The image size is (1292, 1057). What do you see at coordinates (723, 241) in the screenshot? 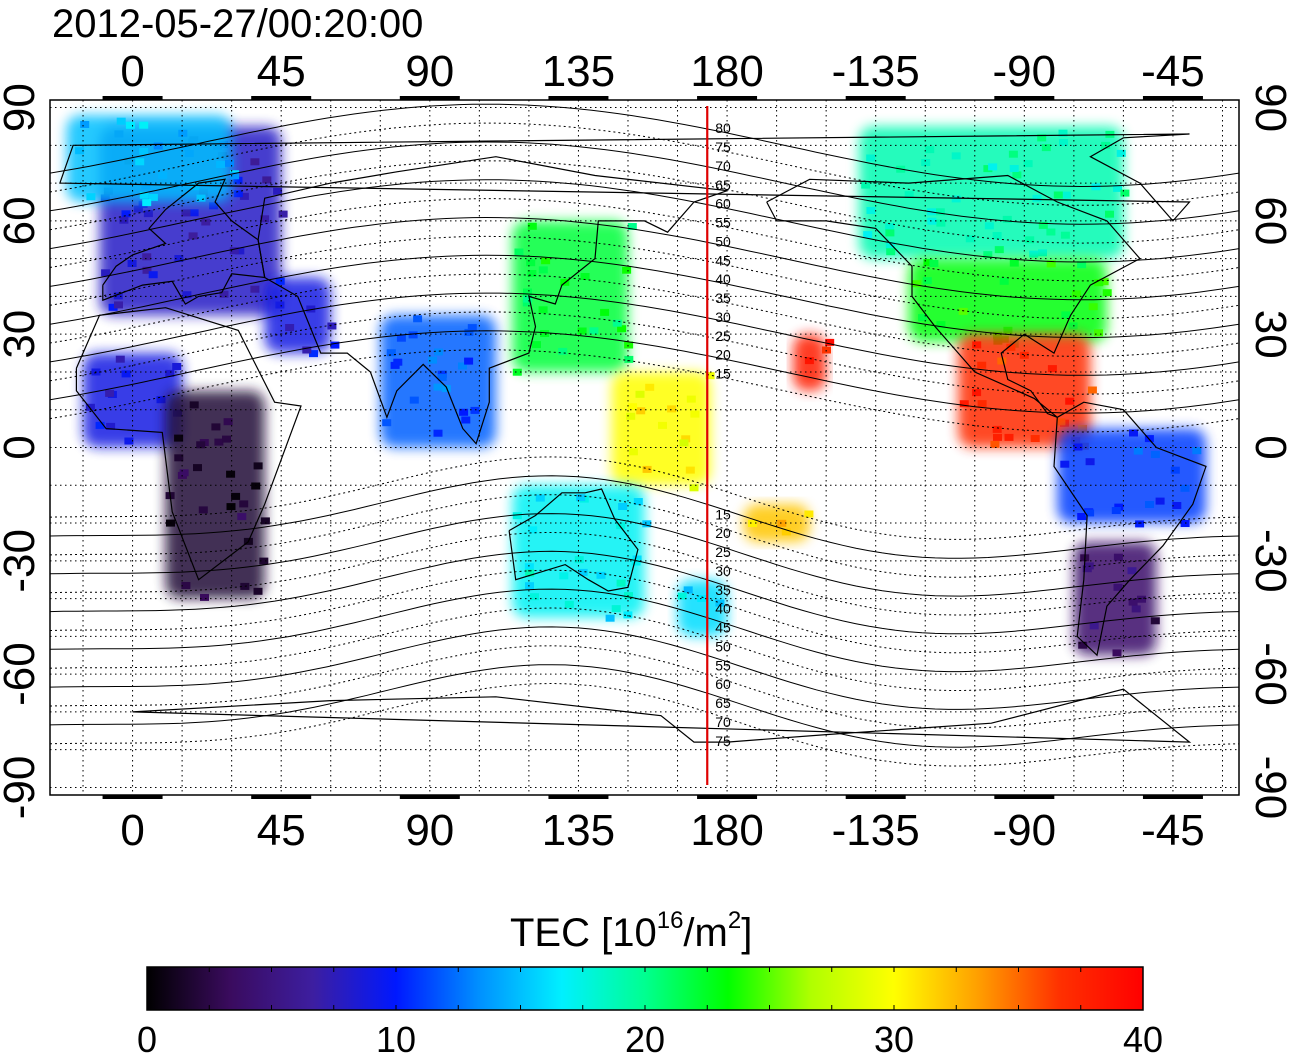
I see `contour-label: 50` at bounding box center [723, 241].